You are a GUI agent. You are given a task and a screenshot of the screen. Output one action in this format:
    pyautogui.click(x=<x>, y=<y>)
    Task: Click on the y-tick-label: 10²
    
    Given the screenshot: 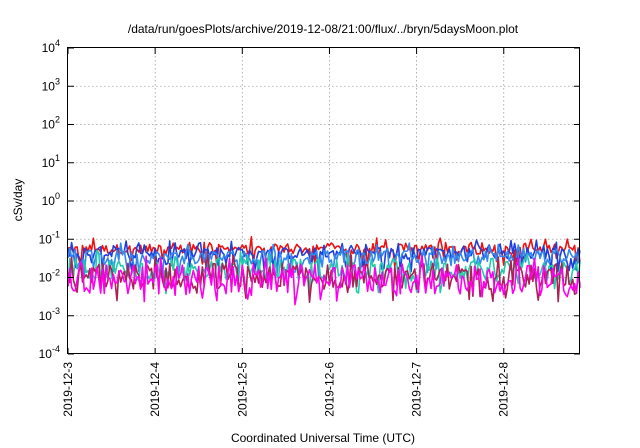 What is the action you would take?
    pyautogui.click(x=51, y=123)
    